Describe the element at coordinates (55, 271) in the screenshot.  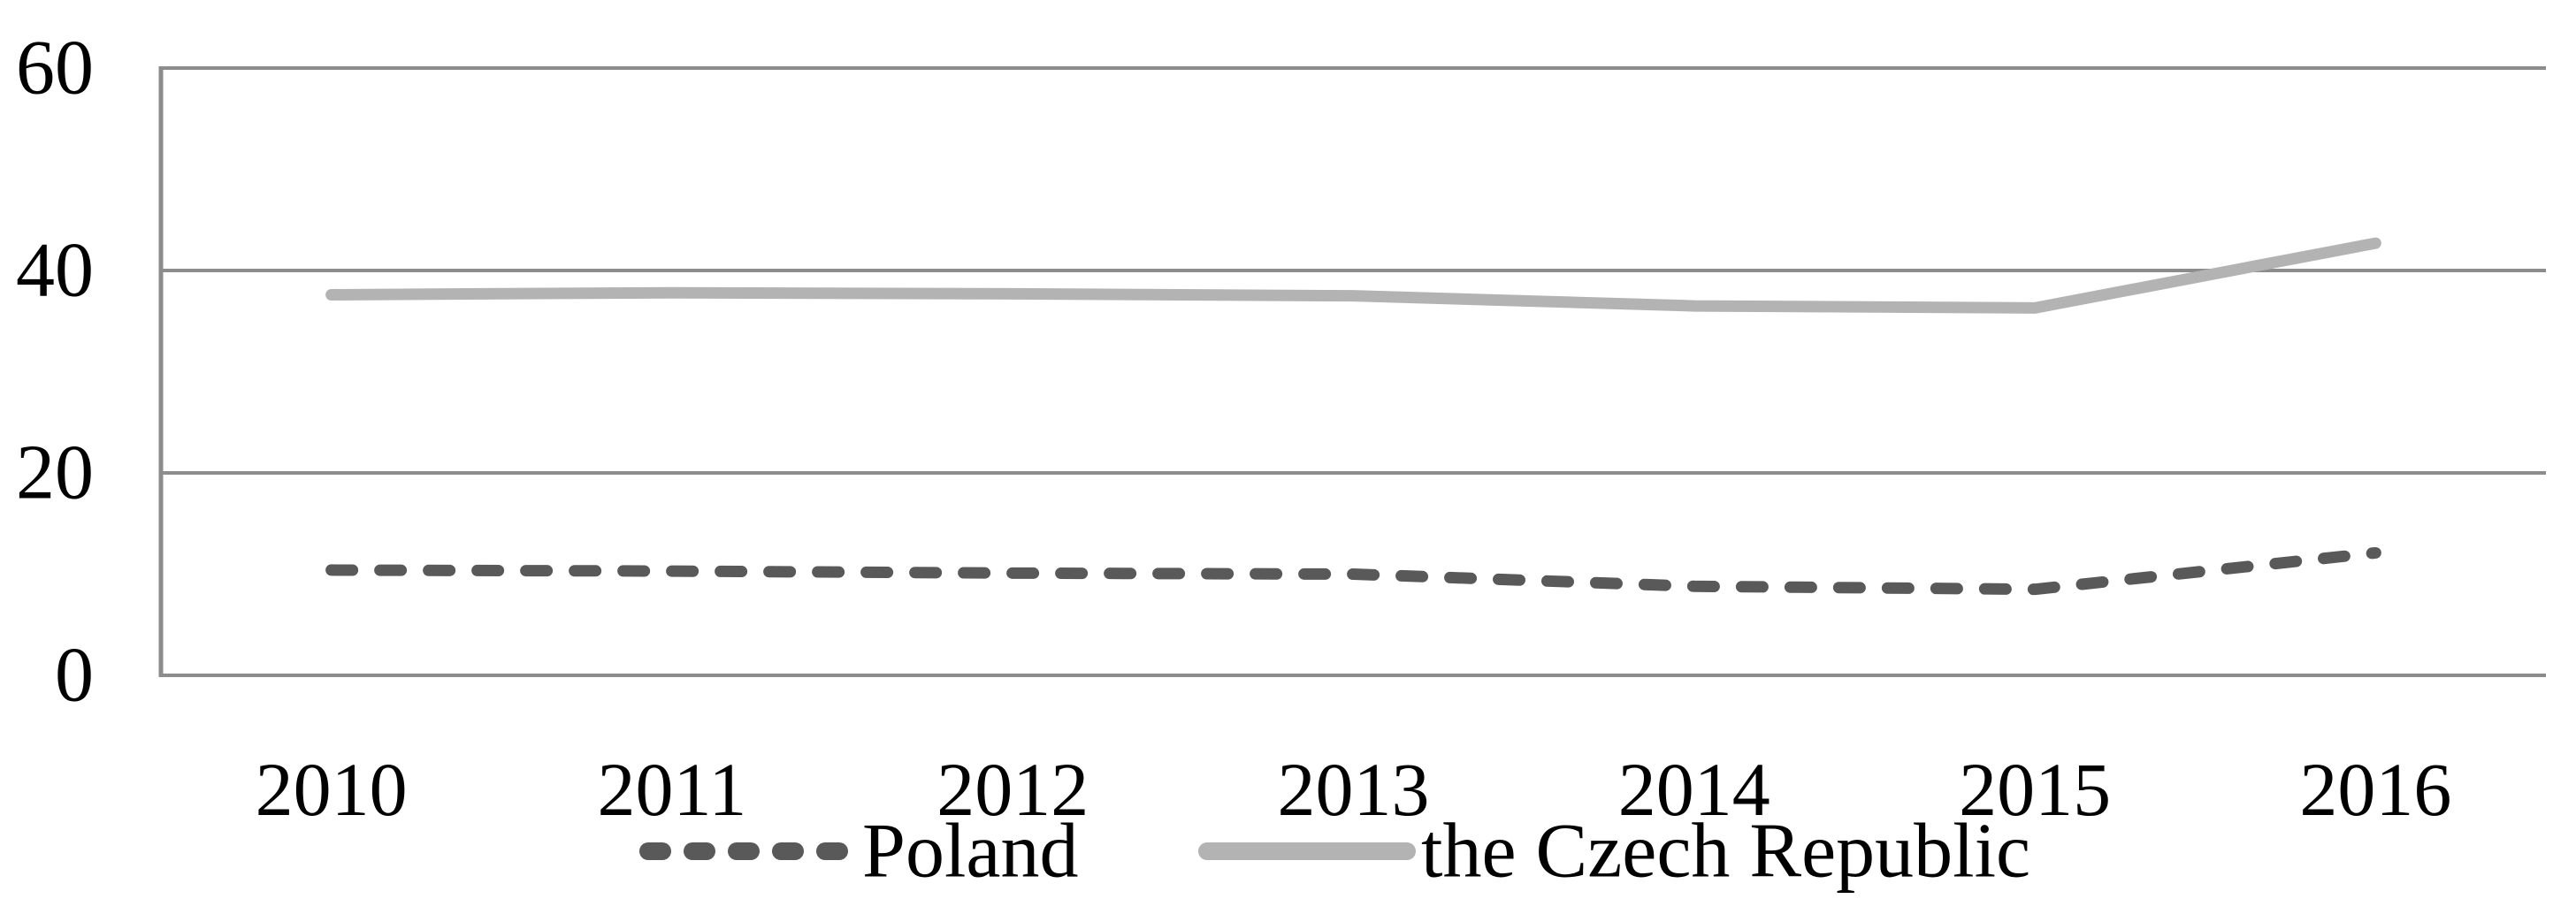
I see `y-tick-label: 40` at that location.